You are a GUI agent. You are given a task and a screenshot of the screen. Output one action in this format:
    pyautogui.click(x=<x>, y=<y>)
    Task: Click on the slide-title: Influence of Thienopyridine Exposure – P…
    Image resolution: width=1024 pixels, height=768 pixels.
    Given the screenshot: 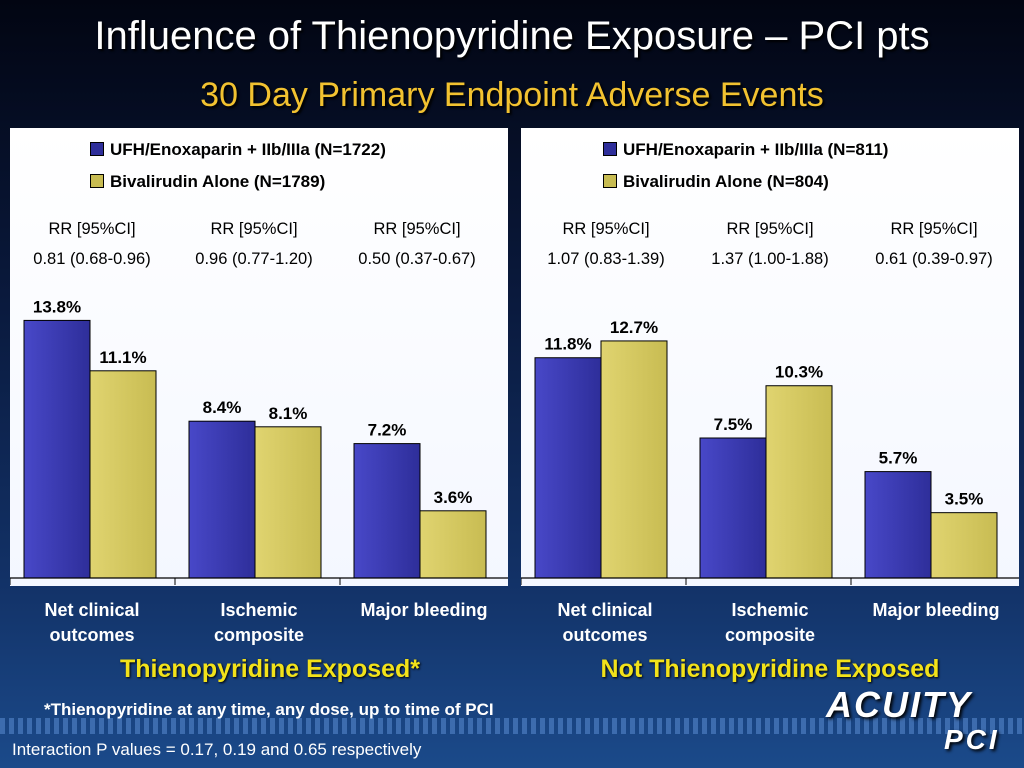 What is the action you would take?
    pyautogui.click(x=512, y=36)
    